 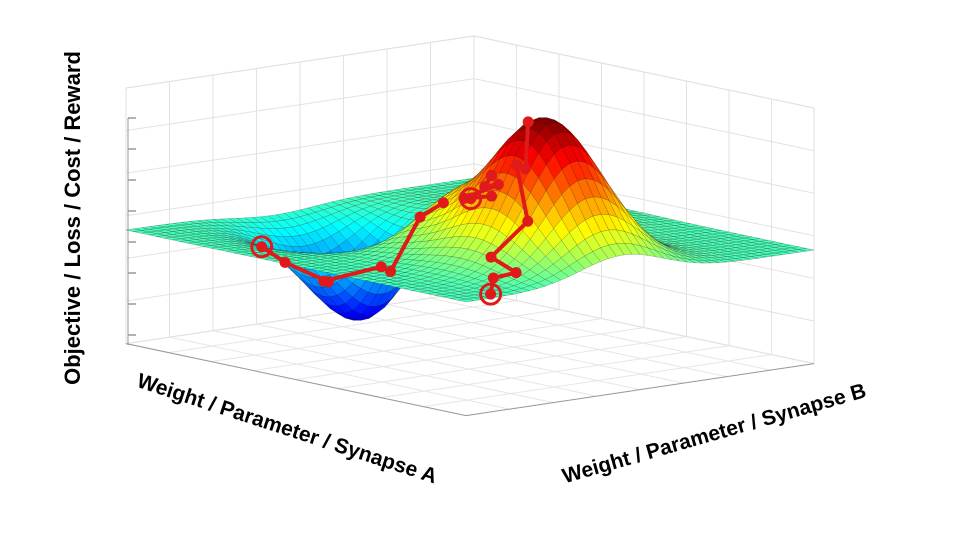 I want to click on y-axis-edge, so click(x=640, y=390).